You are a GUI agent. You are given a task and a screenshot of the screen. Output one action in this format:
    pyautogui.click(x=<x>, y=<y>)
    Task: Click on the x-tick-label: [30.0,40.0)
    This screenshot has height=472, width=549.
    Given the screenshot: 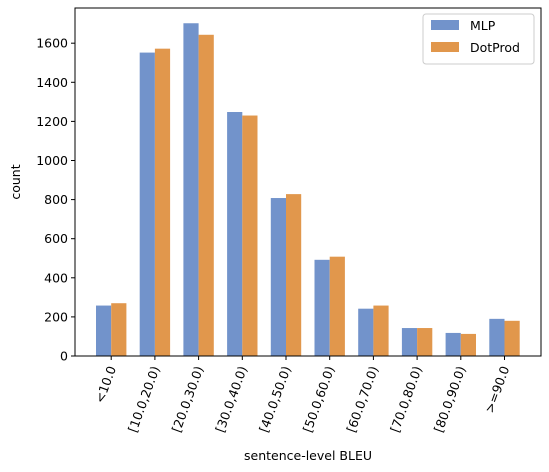 What is the action you would take?
    pyautogui.click(x=231, y=399)
    